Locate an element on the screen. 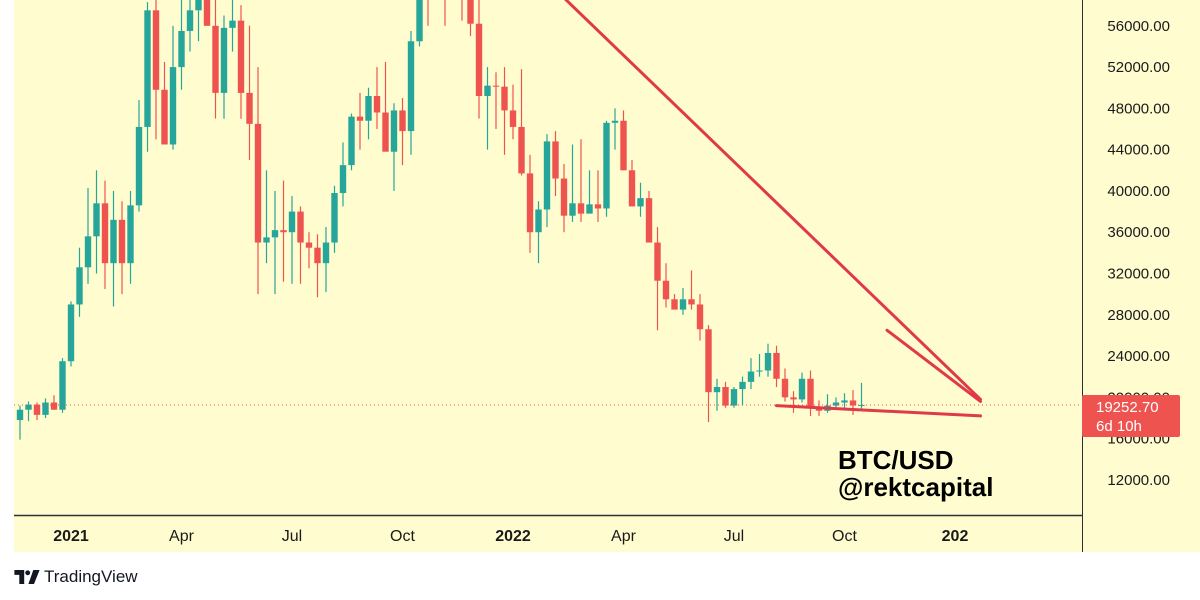  last-price-label: 19252.70 6d 10h is located at coordinates (1131, 416).